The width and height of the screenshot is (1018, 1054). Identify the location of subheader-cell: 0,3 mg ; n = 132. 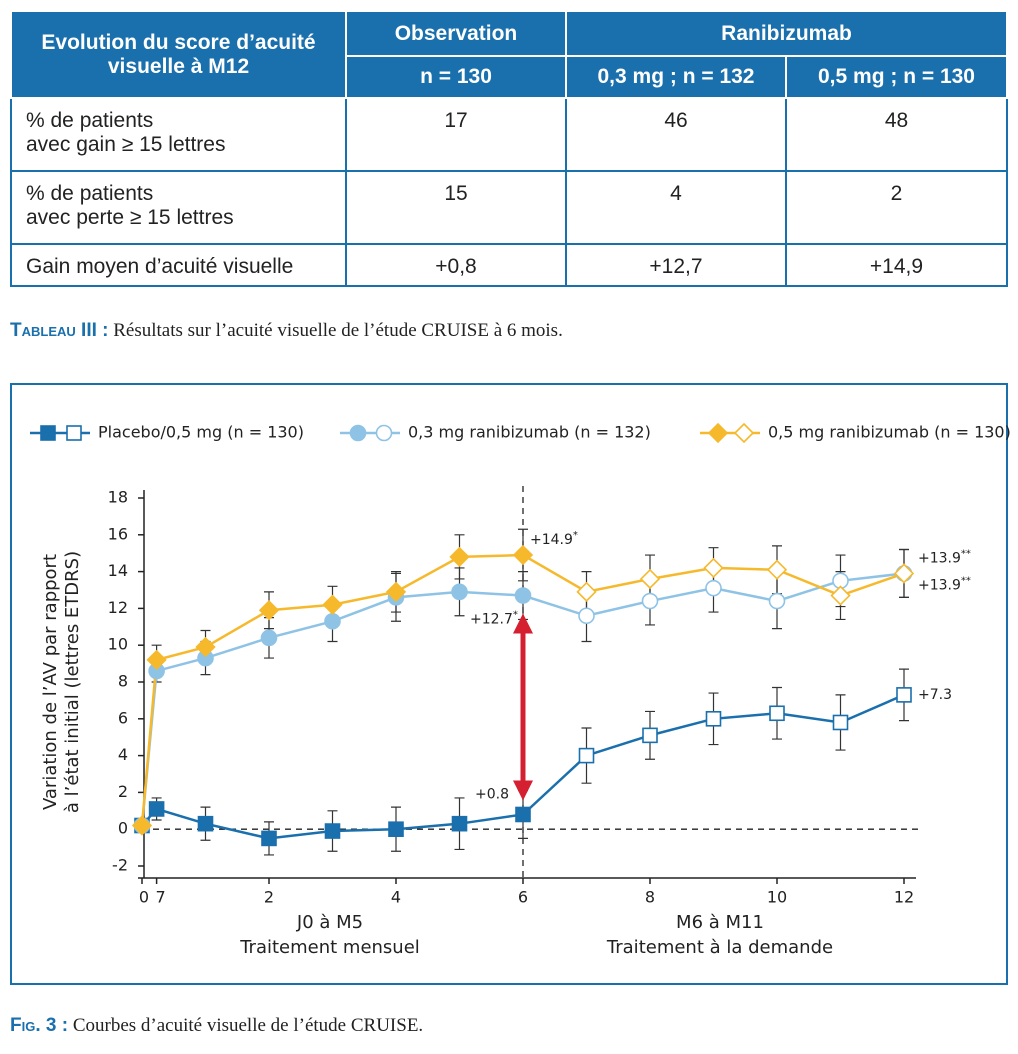
(676, 77).